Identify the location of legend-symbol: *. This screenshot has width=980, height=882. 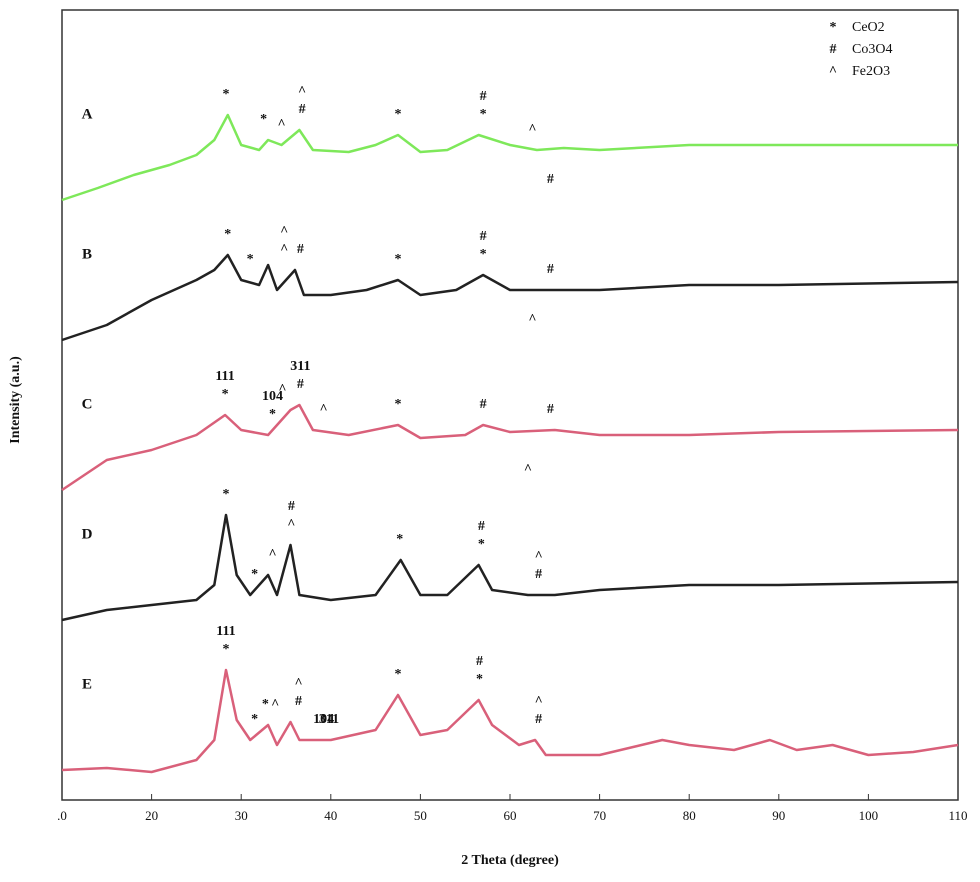
(833, 27).